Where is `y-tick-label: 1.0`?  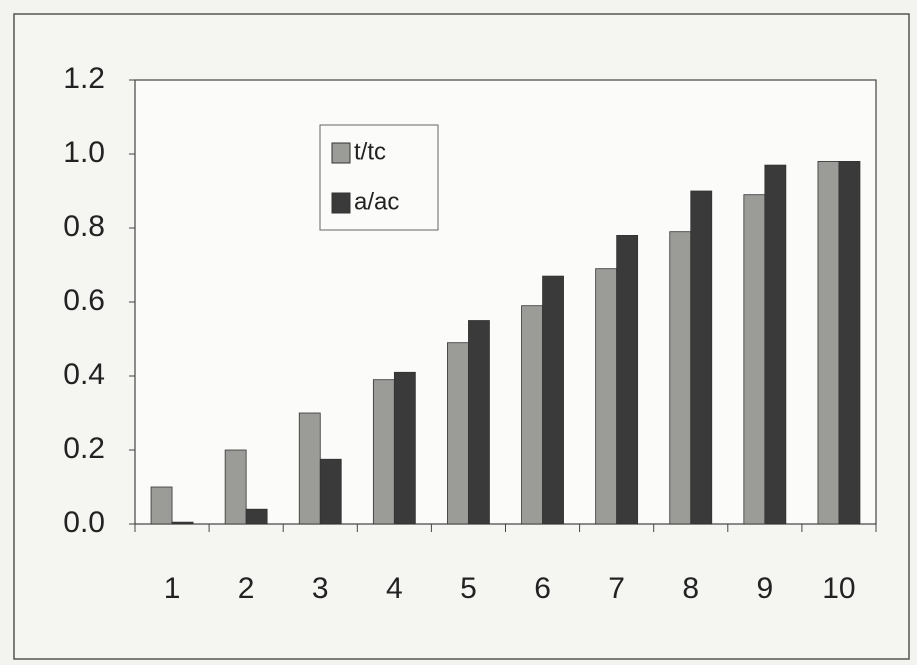 y-tick-label: 1.0 is located at coordinates (84, 152).